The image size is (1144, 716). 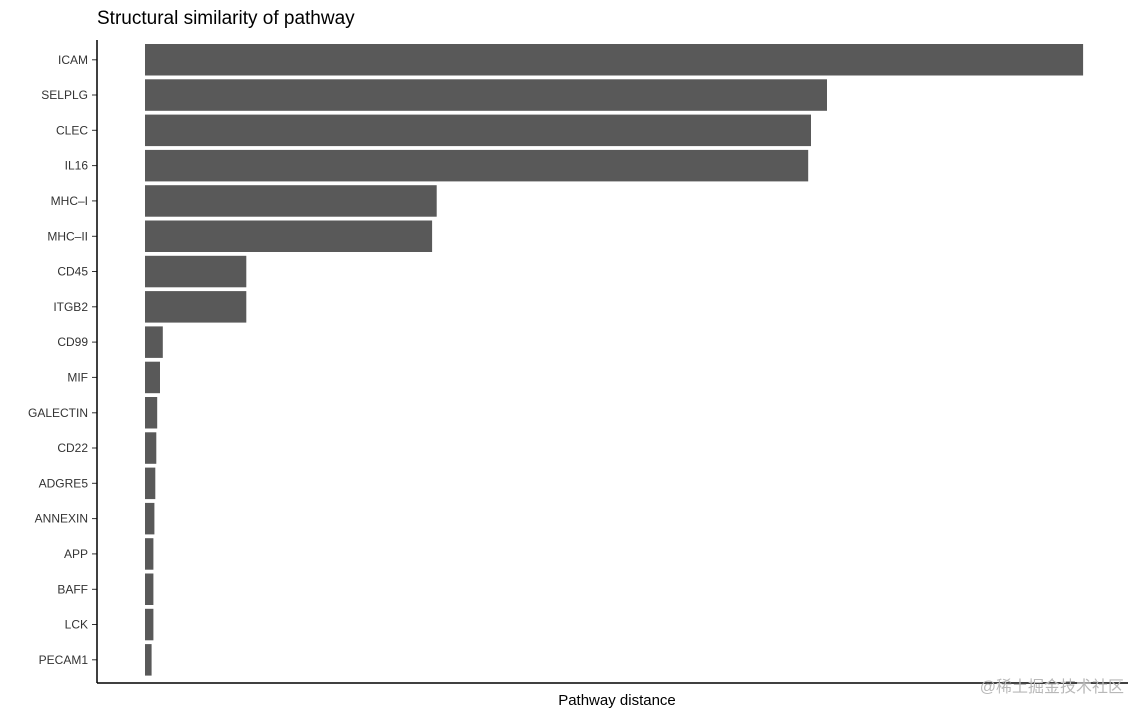 I want to click on y-tick-label: GALECTIN, so click(x=58, y=413).